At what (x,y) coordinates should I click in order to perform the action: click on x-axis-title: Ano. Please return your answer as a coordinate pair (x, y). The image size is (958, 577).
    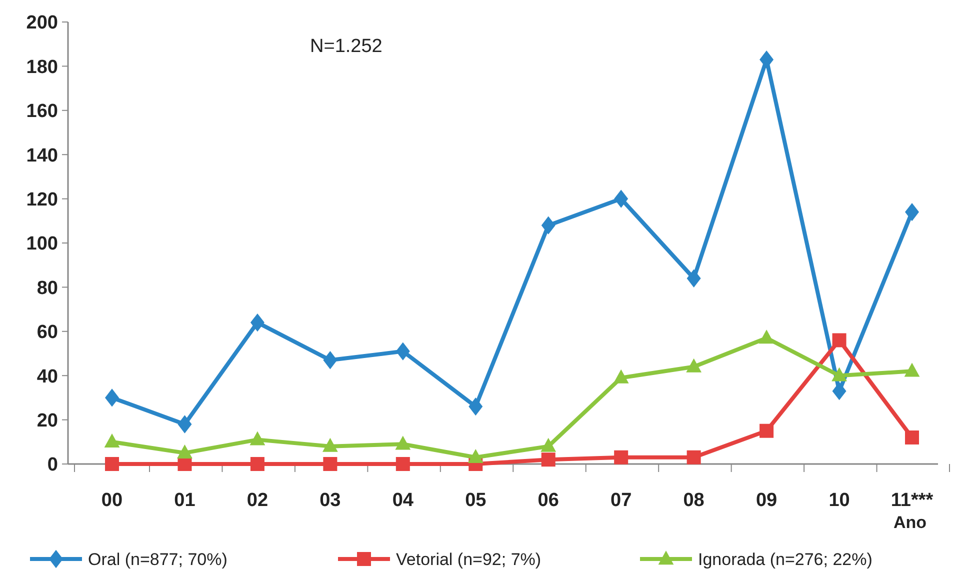
    Looking at the image, I should click on (910, 522).